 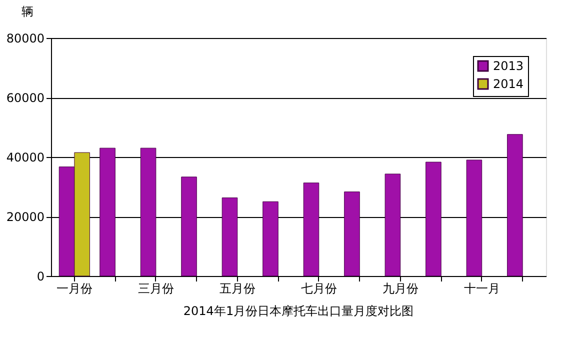 What do you see at coordinates (40, 277) in the screenshot?
I see `y-tick-label: 0` at bounding box center [40, 277].